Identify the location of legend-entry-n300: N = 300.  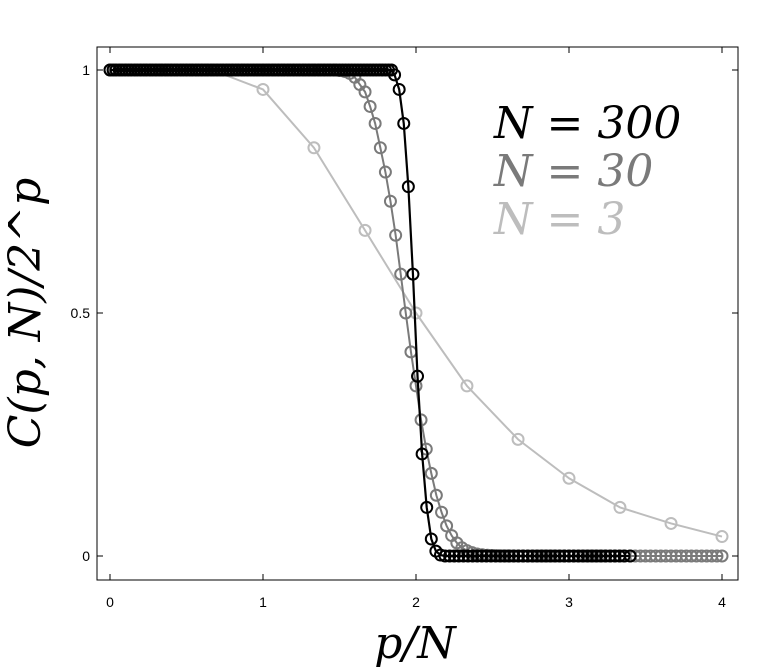
(587, 123).